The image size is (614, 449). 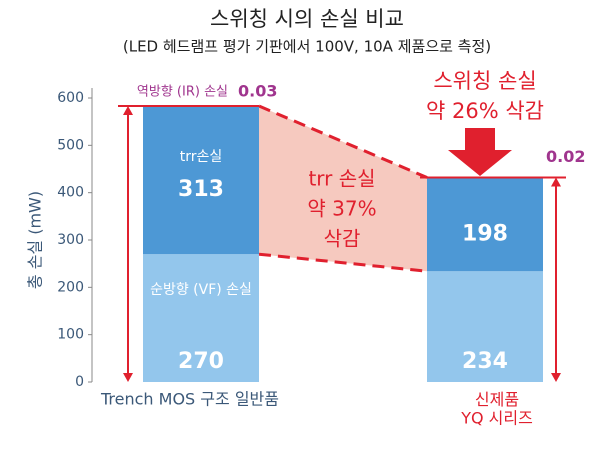 What do you see at coordinates (70, 193) in the screenshot?
I see `y-tick-label: 400` at bounding box center [70, 193].